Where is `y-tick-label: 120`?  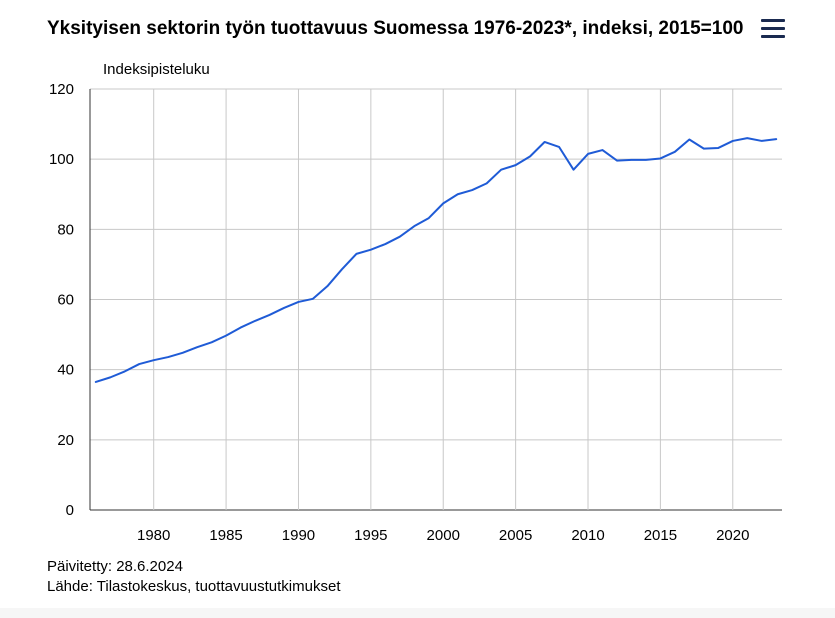 y-tick-label: 120 is located at coordinates (61, 89).